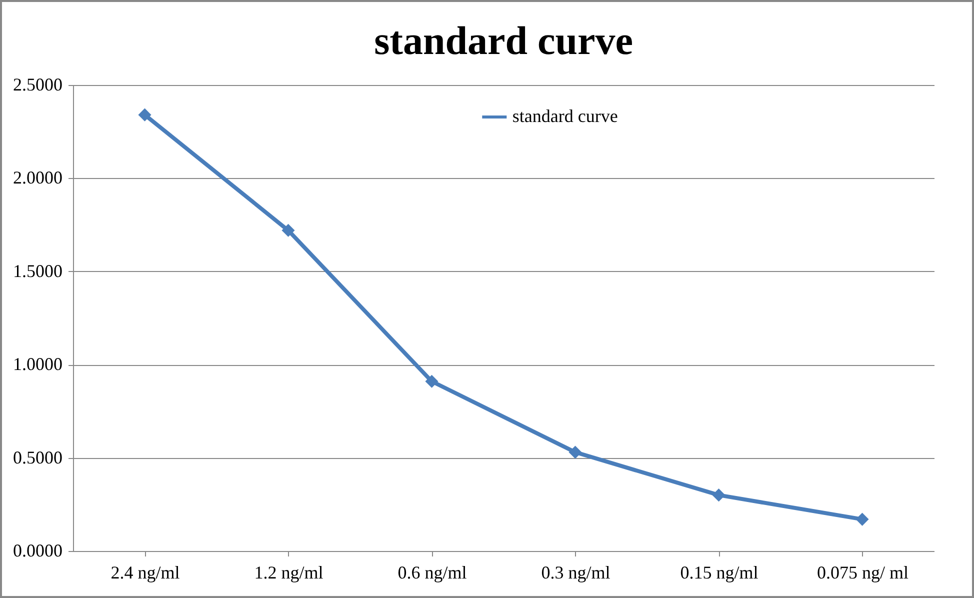  I want to click on chart-title: standard curve, so click(503, 40).